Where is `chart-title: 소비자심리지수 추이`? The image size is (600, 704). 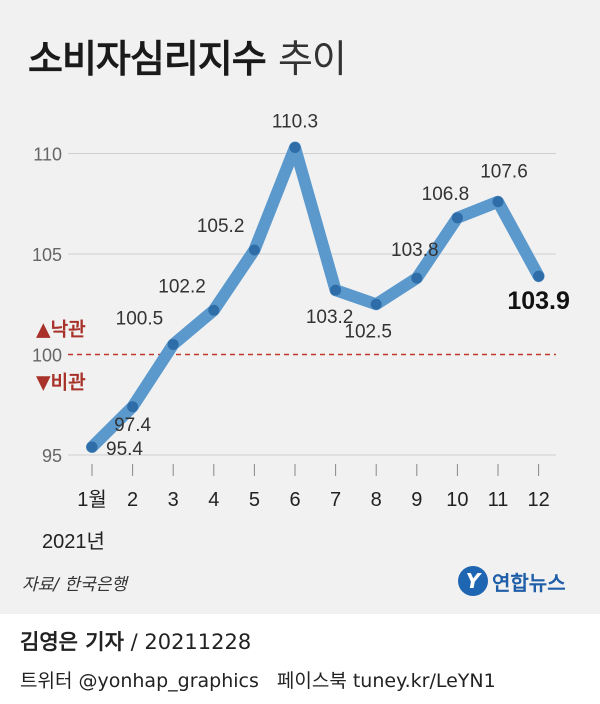 chart-title: 소비자심리지수 추이 is located at coordinates (187, 55).